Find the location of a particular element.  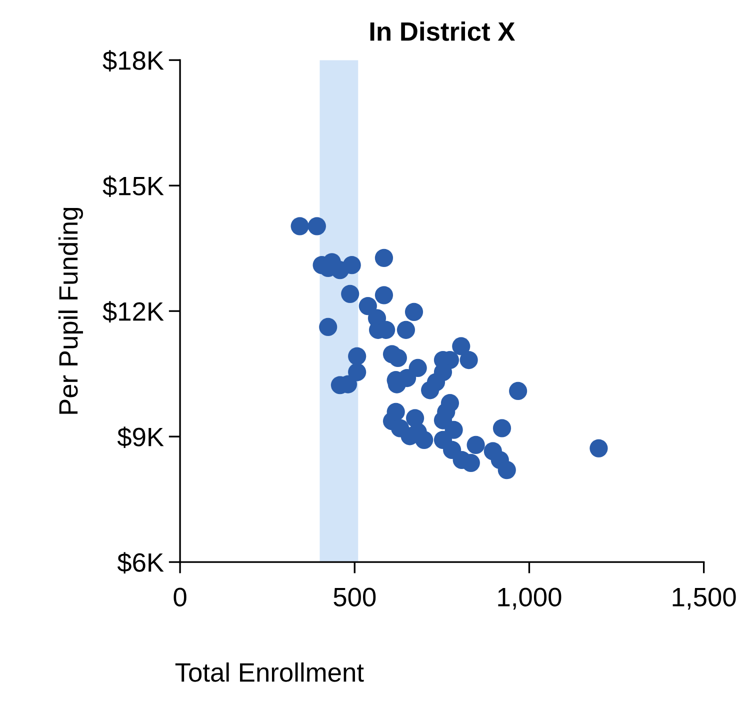

chart-title: In District X is located at coordinates (443, 31).